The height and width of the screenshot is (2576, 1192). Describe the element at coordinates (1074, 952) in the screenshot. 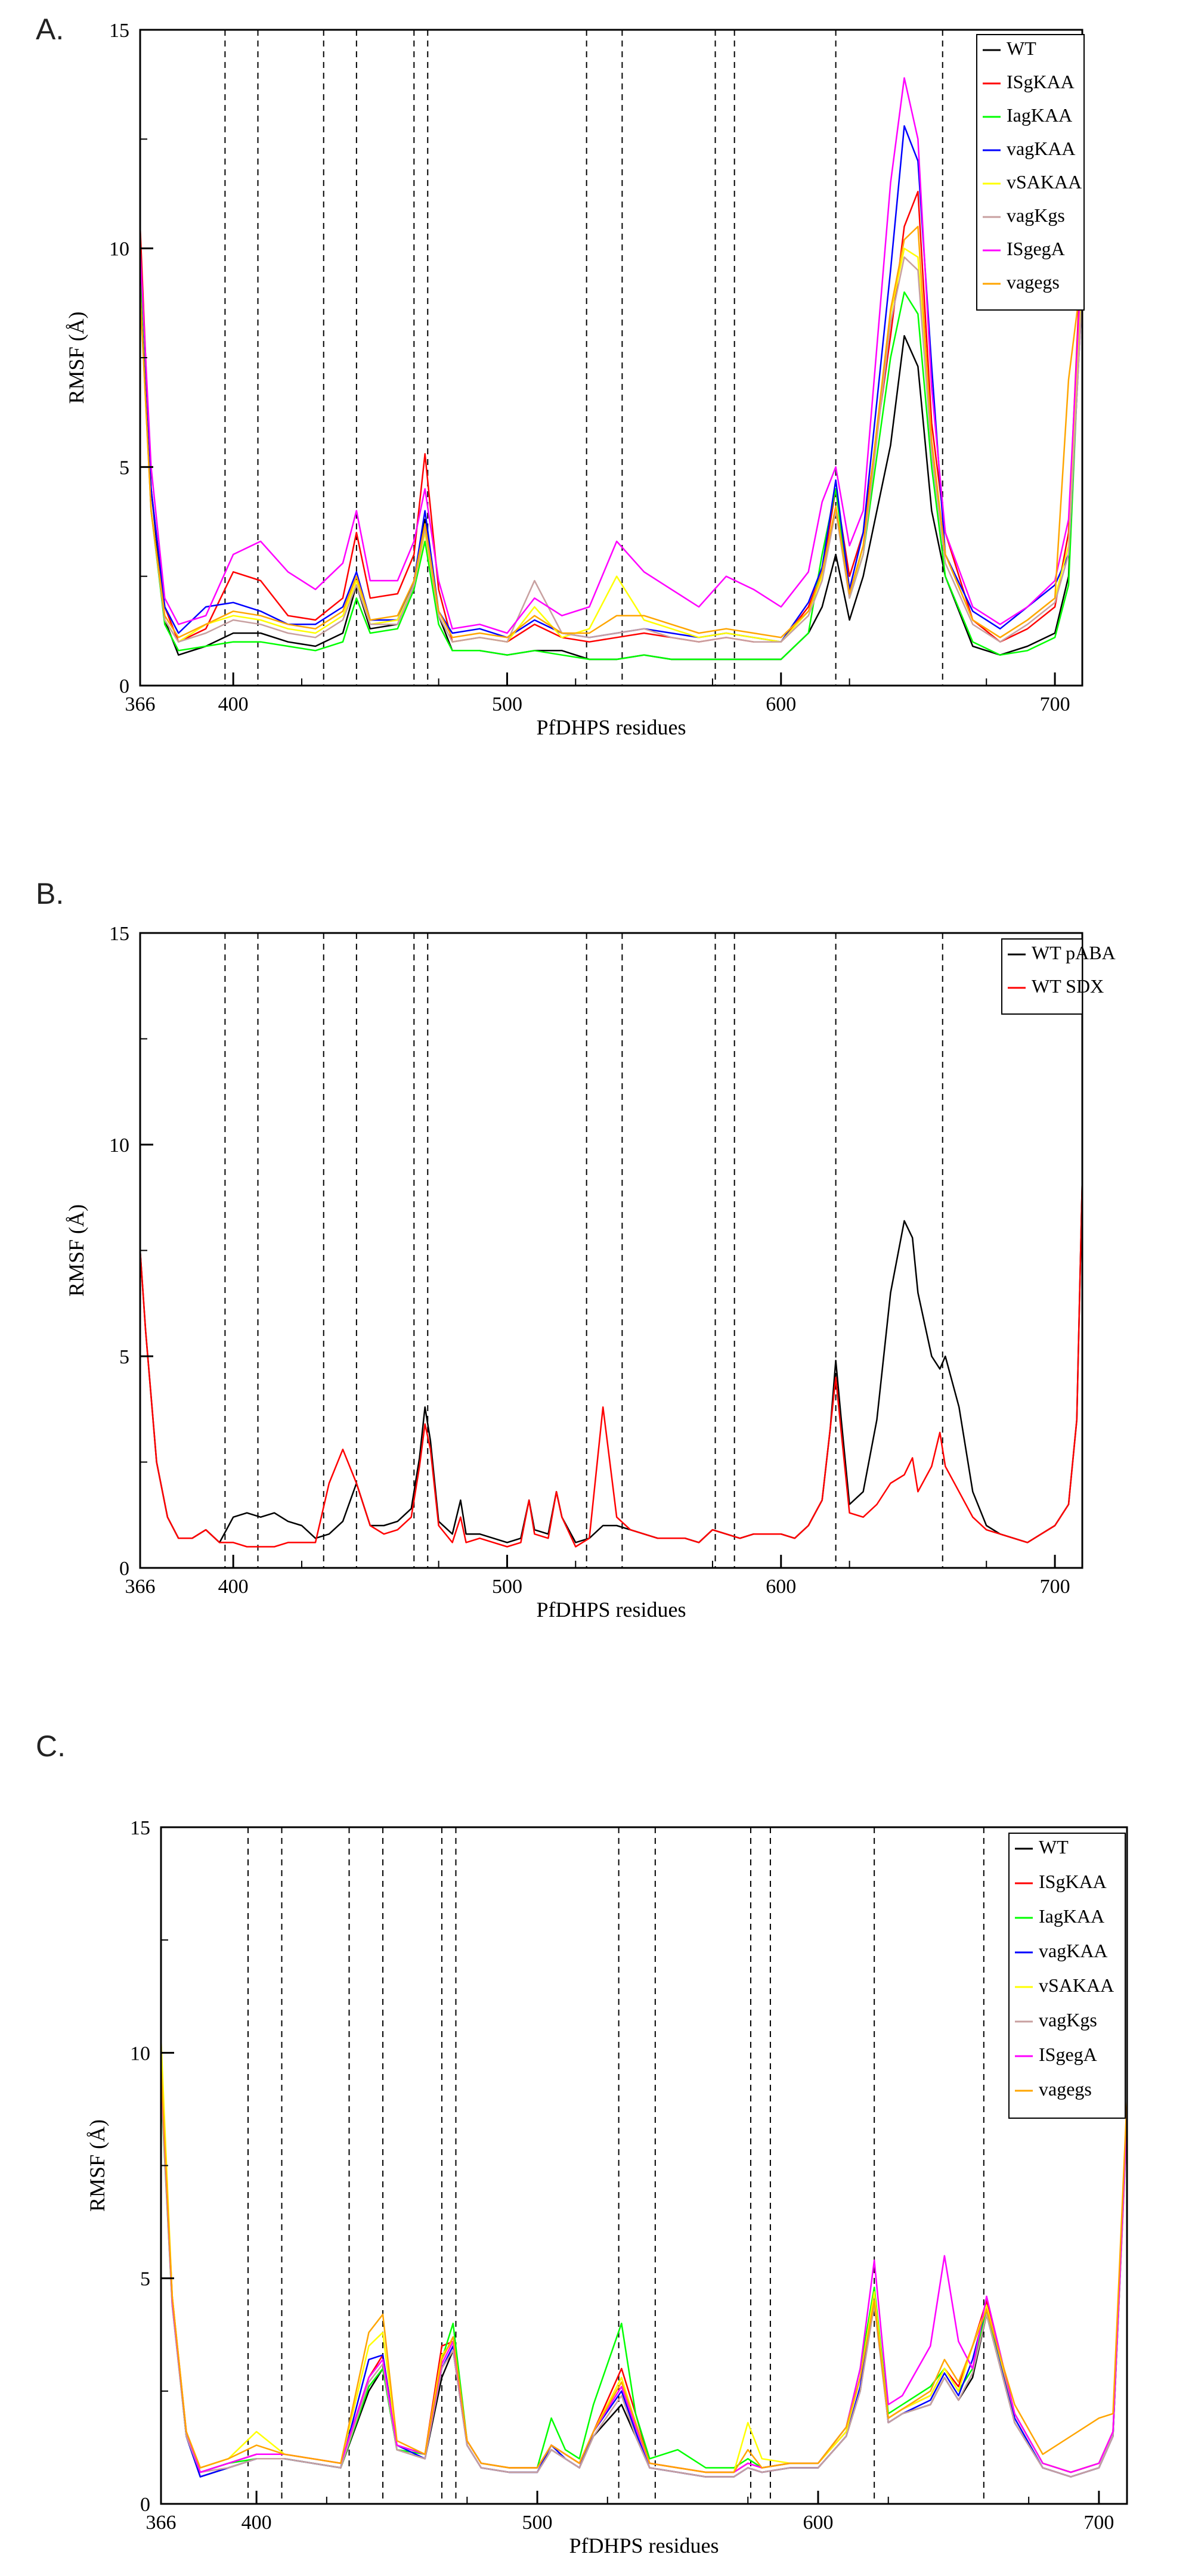

I see `legend-label: WT pABA` at that location.